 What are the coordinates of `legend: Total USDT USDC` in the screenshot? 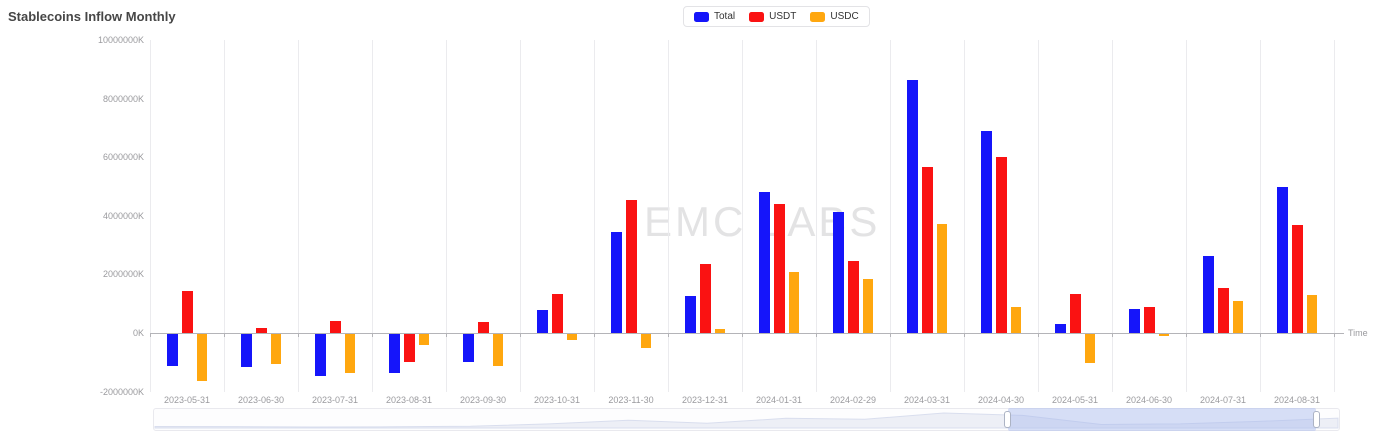 It's located at (776, 16).